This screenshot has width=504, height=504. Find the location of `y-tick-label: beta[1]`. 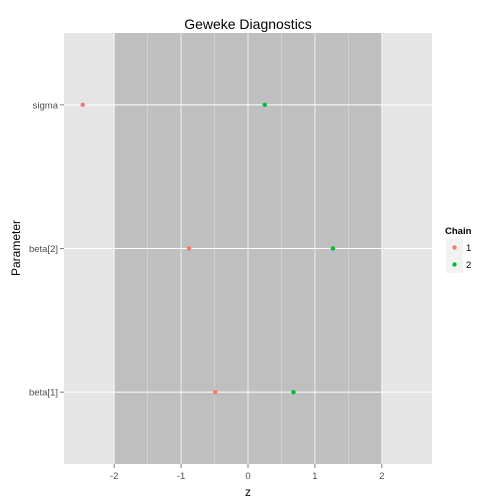

y-tick-label: beta[1] is located at coordinates (43, 393).